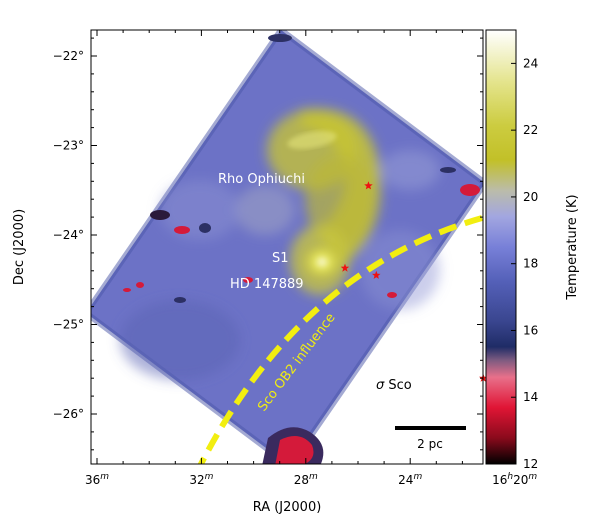  What do you see at coordinates (280, 258) in the screenshot?
I see `star-label-s1: S1` at bounding box center [280, 258].